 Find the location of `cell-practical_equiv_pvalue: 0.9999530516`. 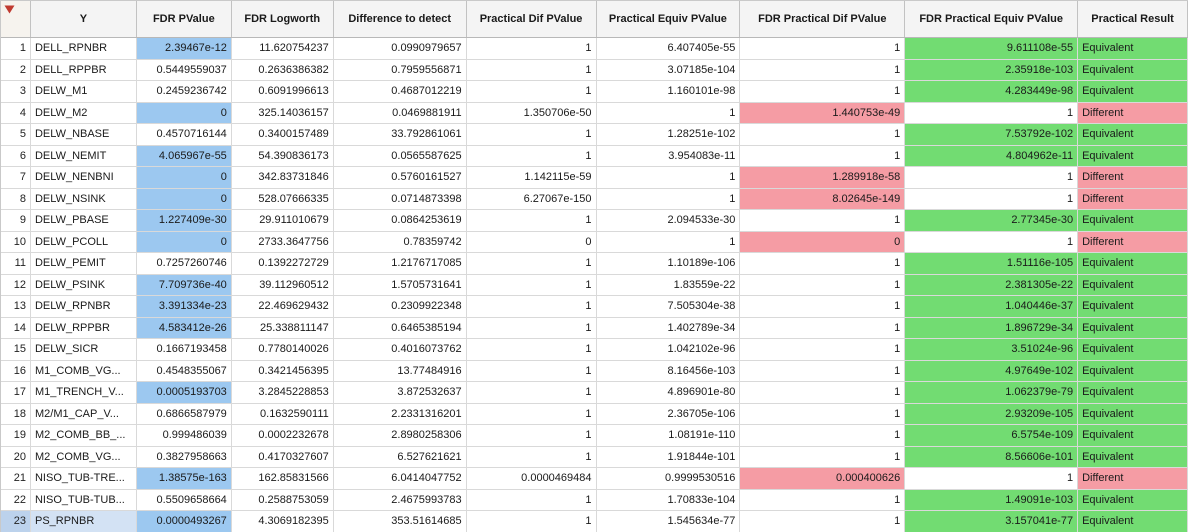

cell-practical_equiv_pvalue: 0.9999530516 is located at coordinates (668, 479).